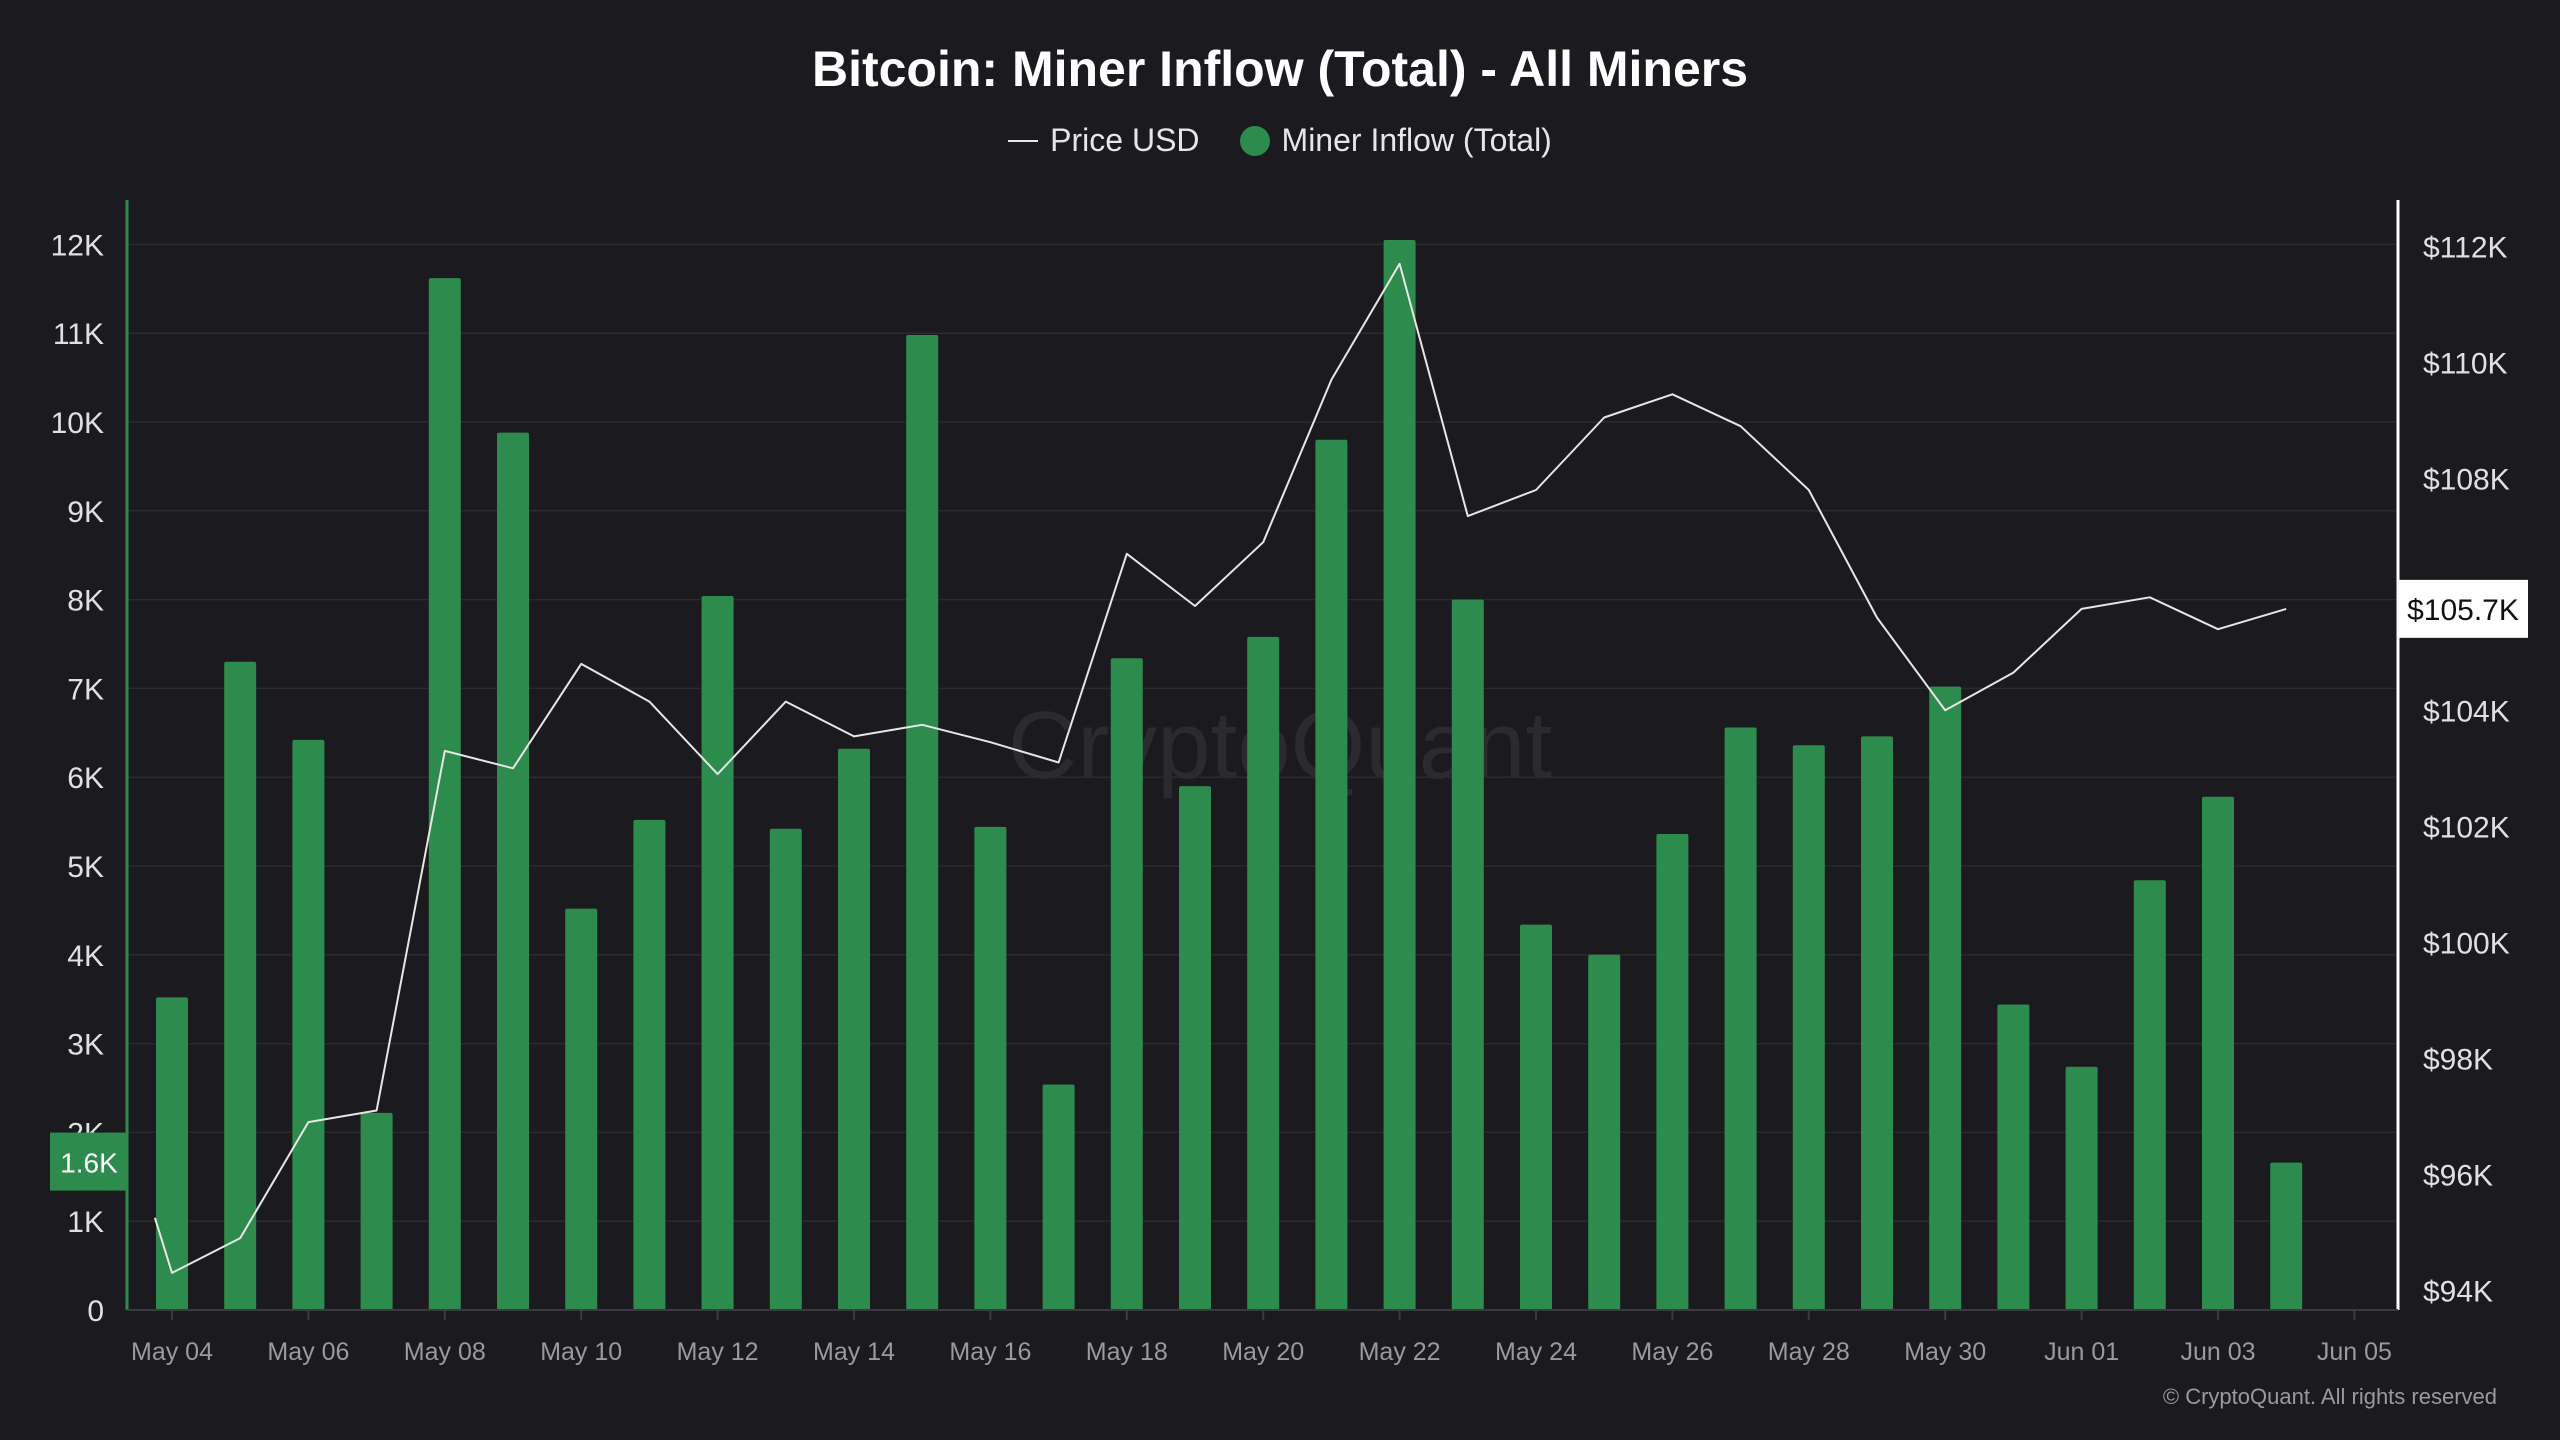 The image size is (2560, 1440). Describe the element at coordinates (581, 1352) in the screenshot. I see `x-tick-label: May 10` at that location.